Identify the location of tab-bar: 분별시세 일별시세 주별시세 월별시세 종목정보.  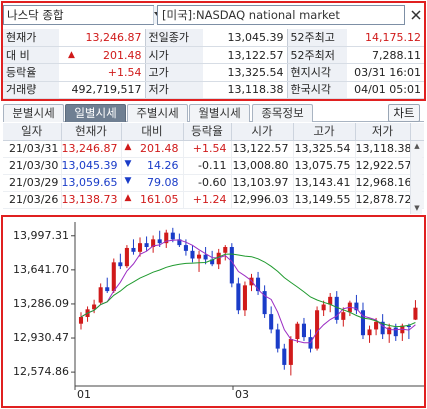
(213, 113).